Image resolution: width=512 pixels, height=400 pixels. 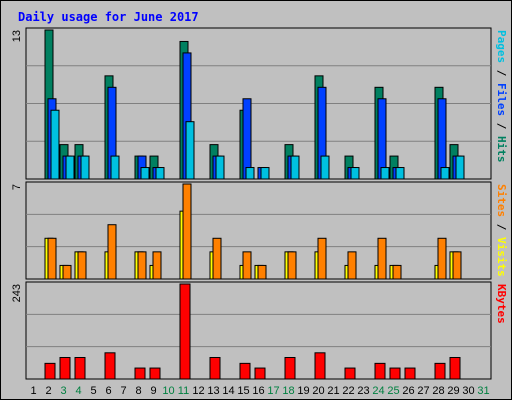 What do you see at coordinates (17, 36) in the screenshot?
I see `panel-hits-max-label: 13` at bounding box center [17, 36].